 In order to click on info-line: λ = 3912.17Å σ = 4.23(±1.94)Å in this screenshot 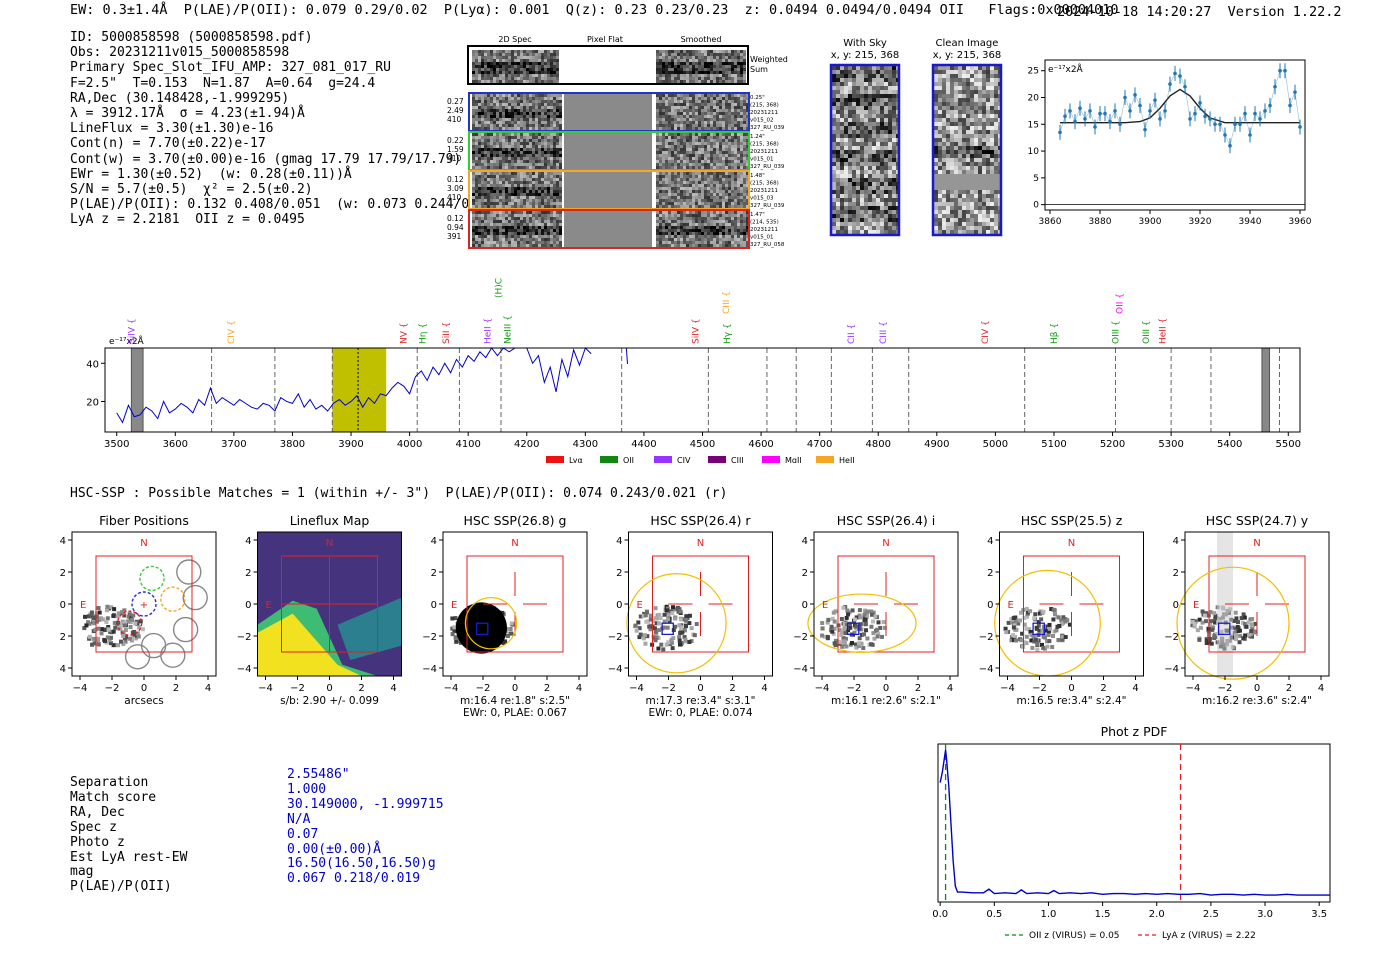, I will do `click(187, 114)`.